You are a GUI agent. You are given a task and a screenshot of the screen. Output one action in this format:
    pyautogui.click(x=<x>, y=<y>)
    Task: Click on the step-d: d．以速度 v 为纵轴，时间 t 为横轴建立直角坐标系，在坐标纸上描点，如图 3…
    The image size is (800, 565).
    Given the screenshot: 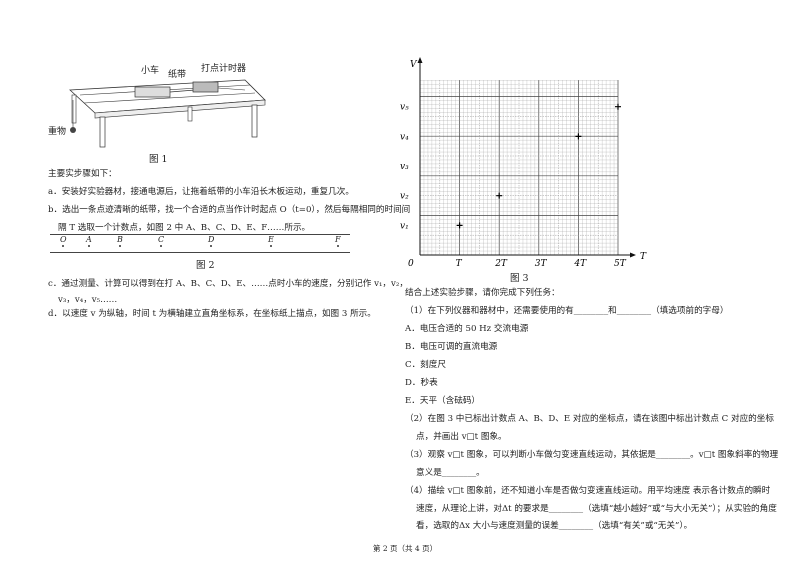 What is the action you would take?
    pyautogui.click(x=212, y=314)
    